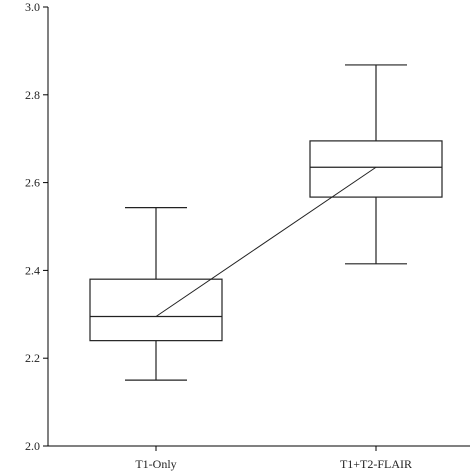 This screenshot has width=474, height=474. What do you see at coordinates (32, 446) in the screenshot?
I see `y-tick-label: 2.0` at bounding box center [32, 446].